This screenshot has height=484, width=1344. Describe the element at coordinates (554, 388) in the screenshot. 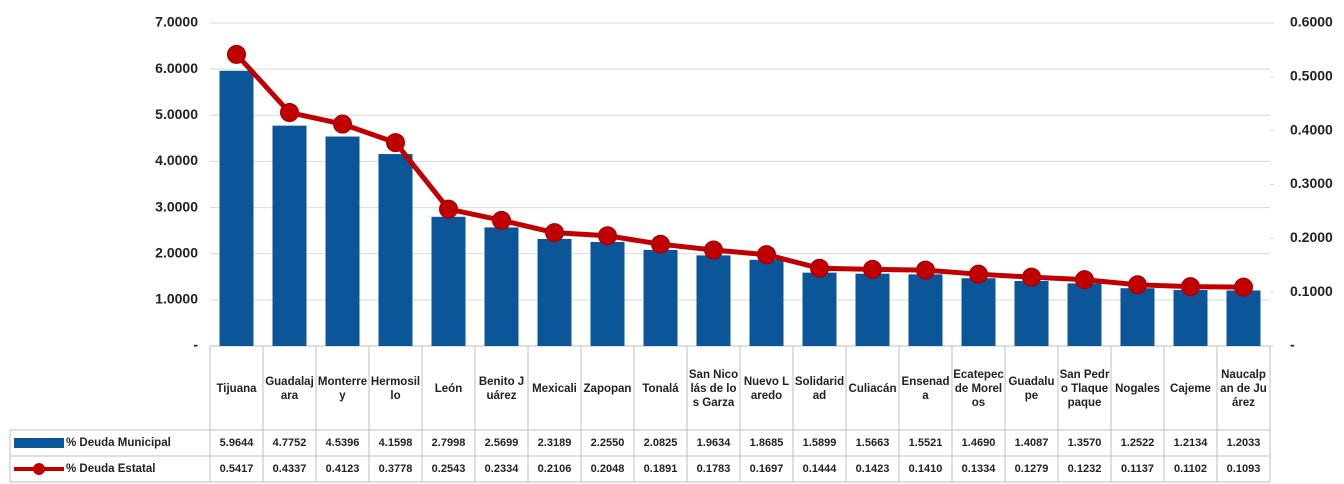

I see `category-label: Mexicali` at that location.